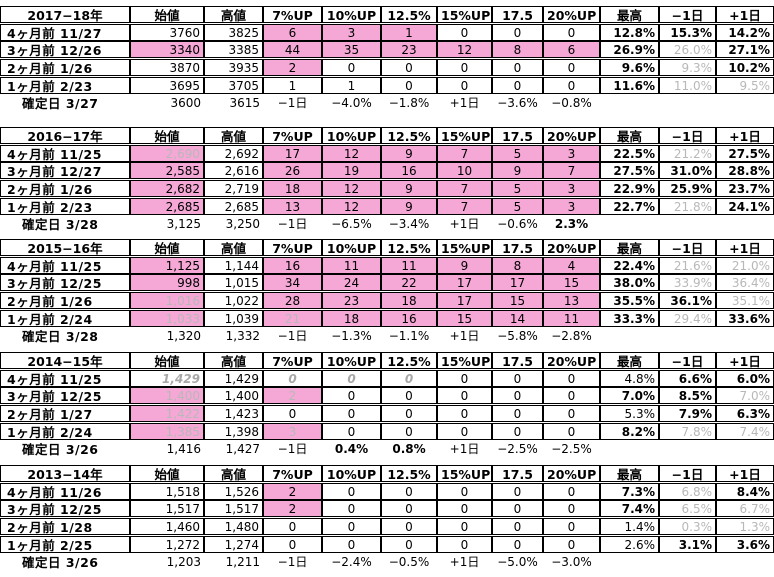  What do you see at coordinates (745, 153) in the screenshot?
I see `cell-plus1: 27.5%` at bounding box center [745, 153].